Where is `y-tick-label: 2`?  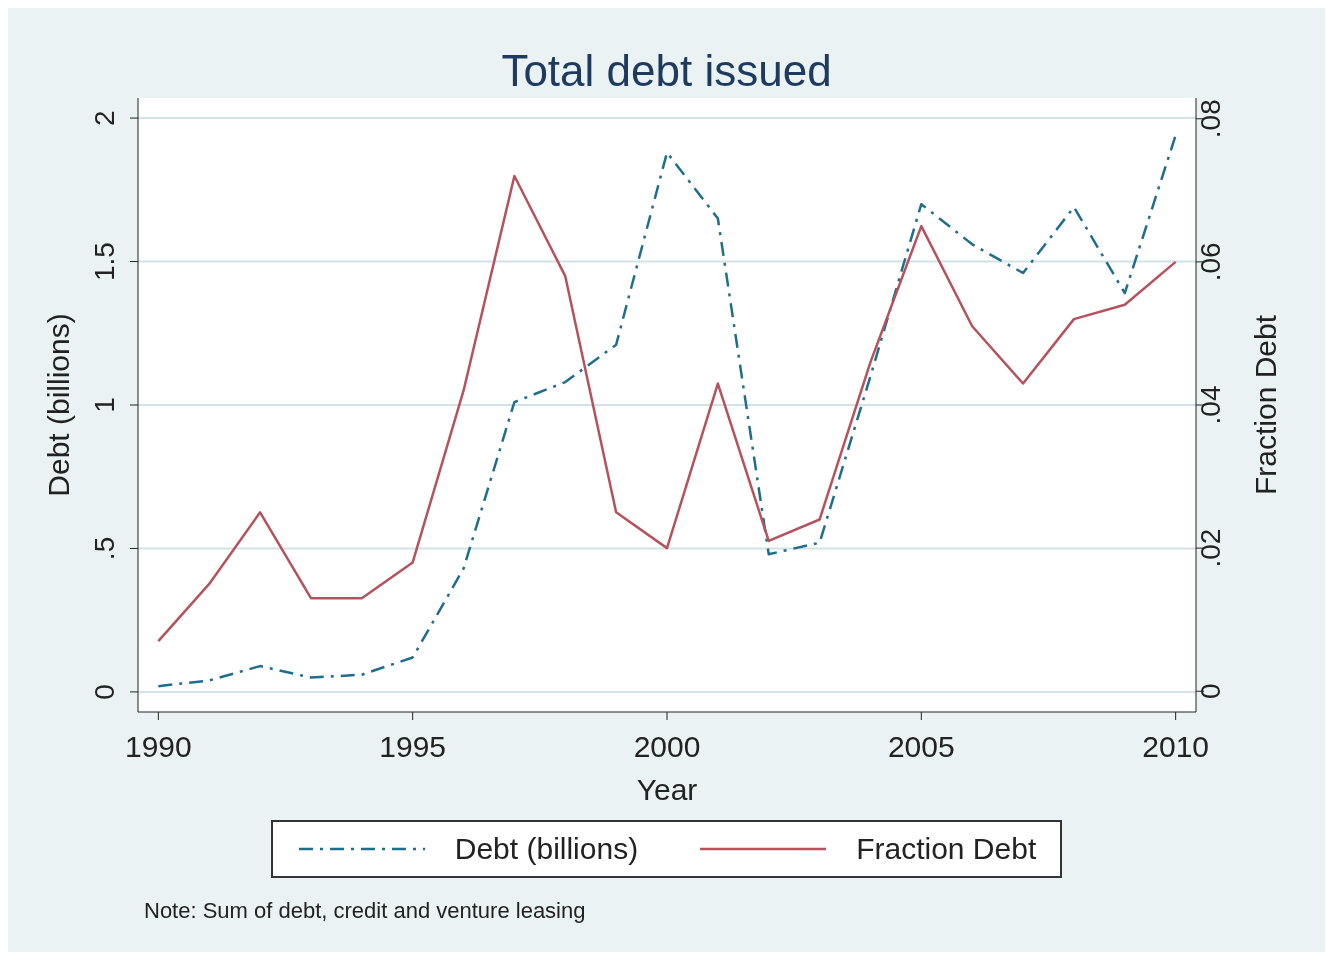
y-tick-label: 2 is located at coordinates (104, 118).